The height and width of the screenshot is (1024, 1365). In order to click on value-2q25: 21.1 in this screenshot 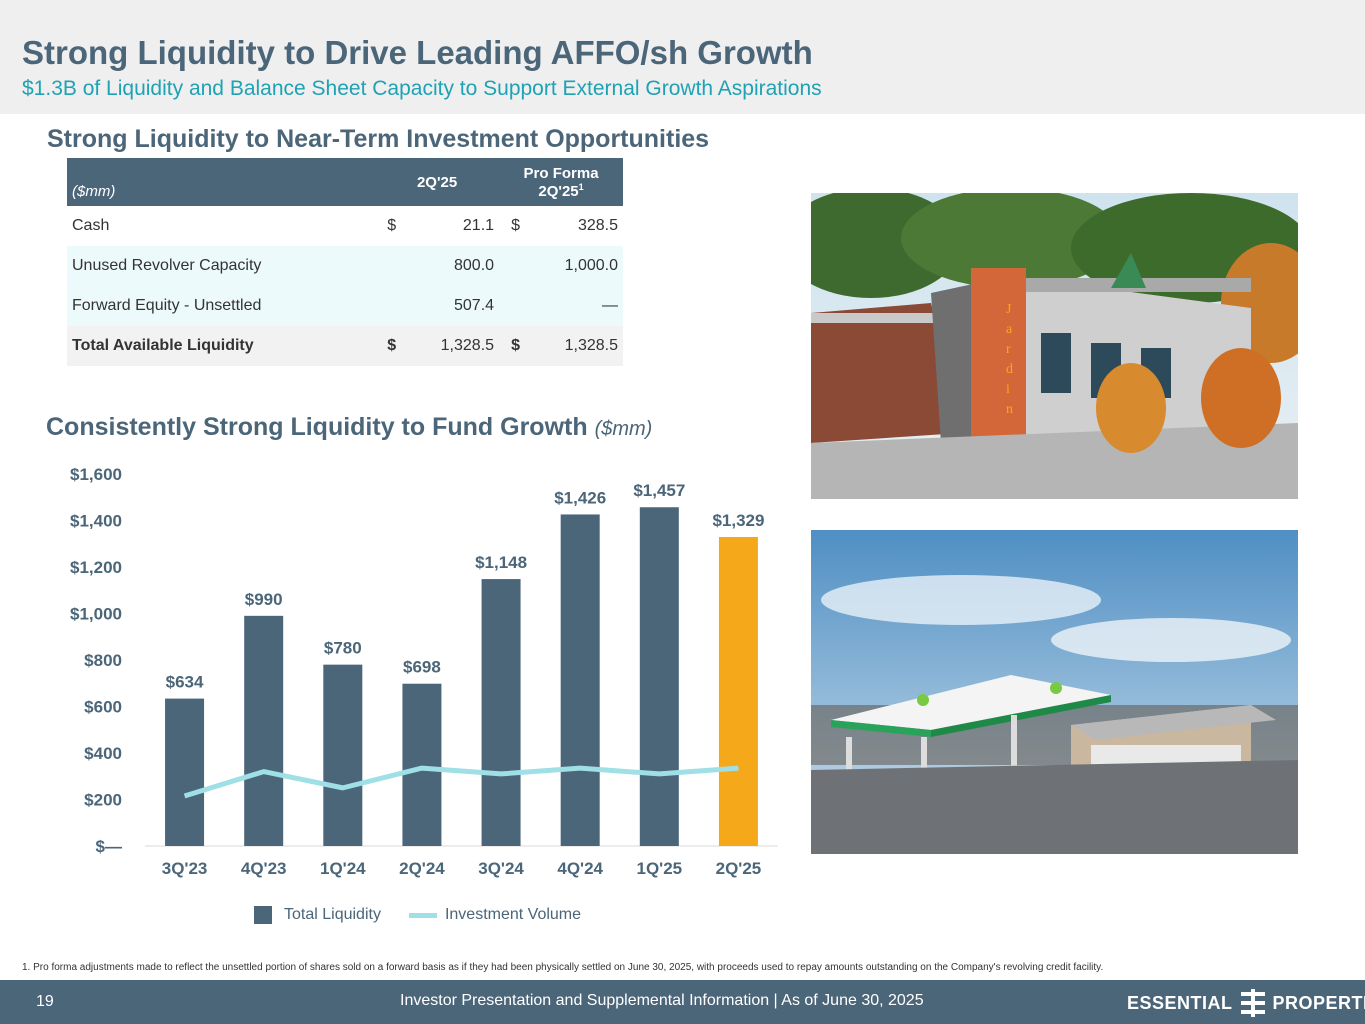, I will do `click(450, 226)`.